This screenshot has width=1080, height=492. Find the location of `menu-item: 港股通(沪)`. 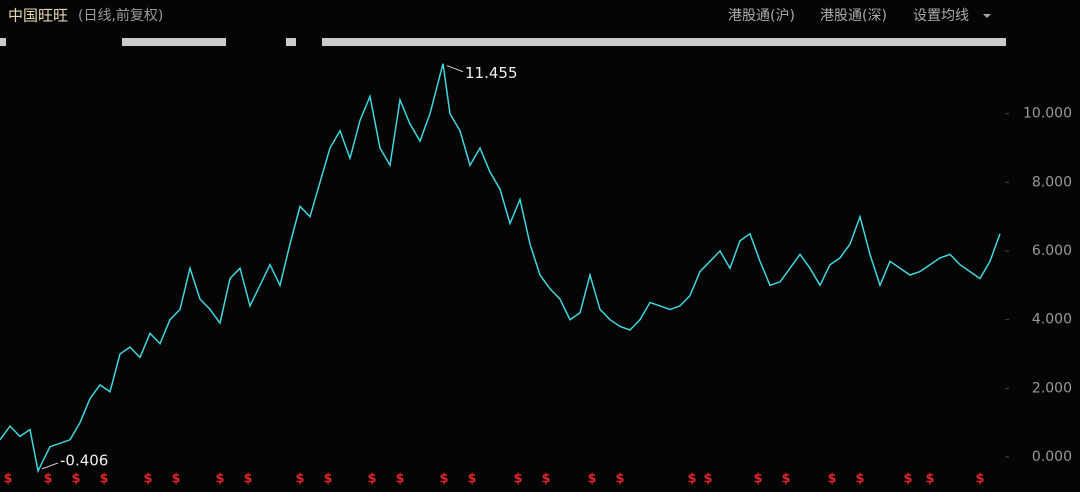

menu-item: 港股通(沪) is located at coordinates (761, 16).